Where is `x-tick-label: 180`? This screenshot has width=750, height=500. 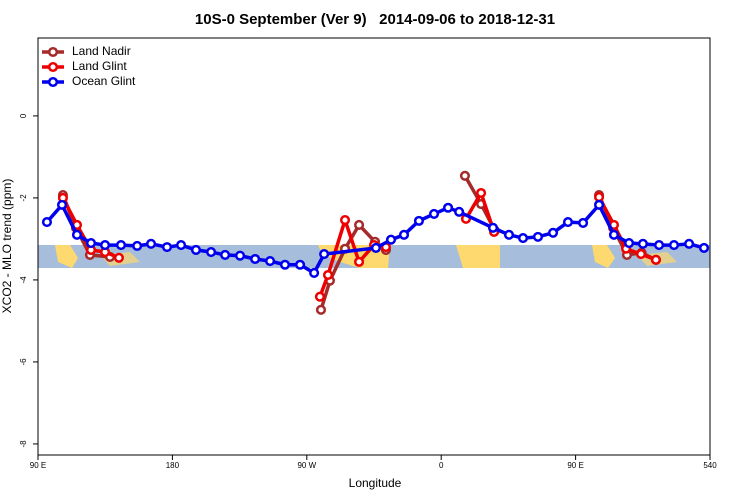 x-tick-label: 180 is located at coordinates (173, 465).